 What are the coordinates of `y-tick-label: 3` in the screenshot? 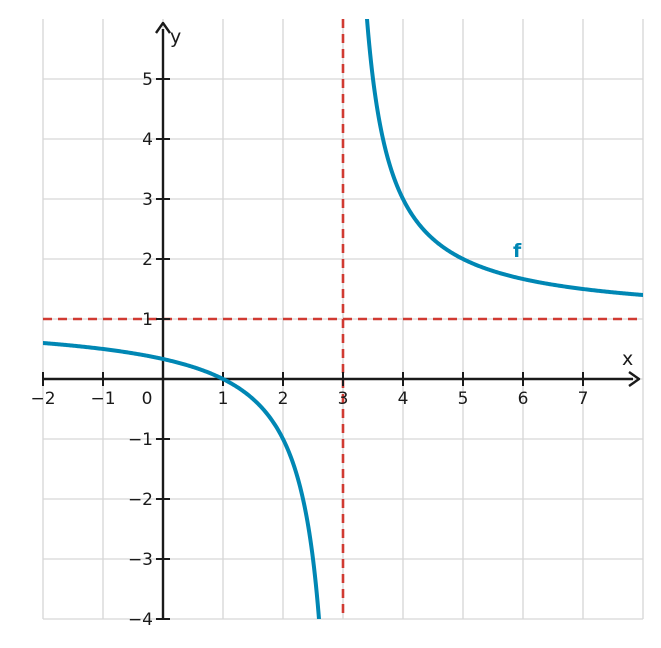 It's located at (147, 200).